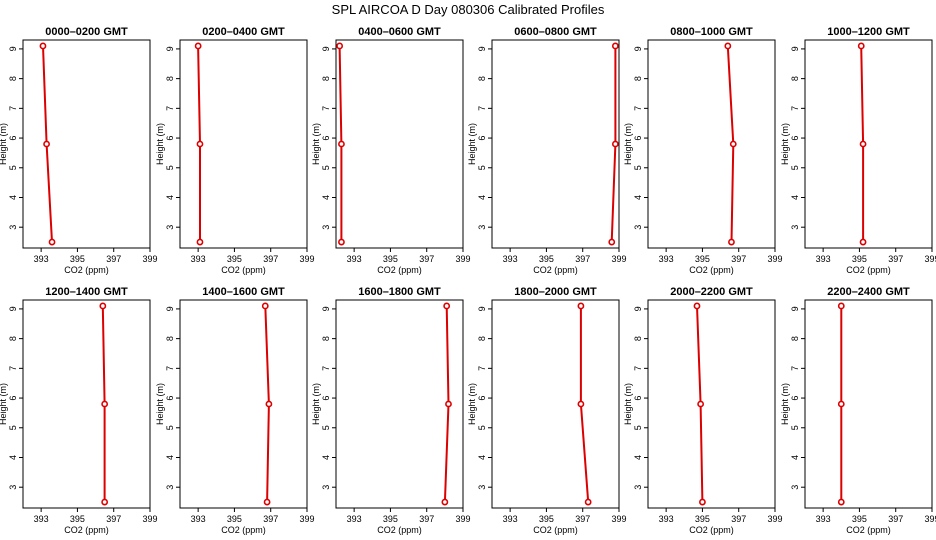  Describe the element at coordinates (711, 292) in the screenshot. I see `panel-title: 2000–2200 GMT` at that location.